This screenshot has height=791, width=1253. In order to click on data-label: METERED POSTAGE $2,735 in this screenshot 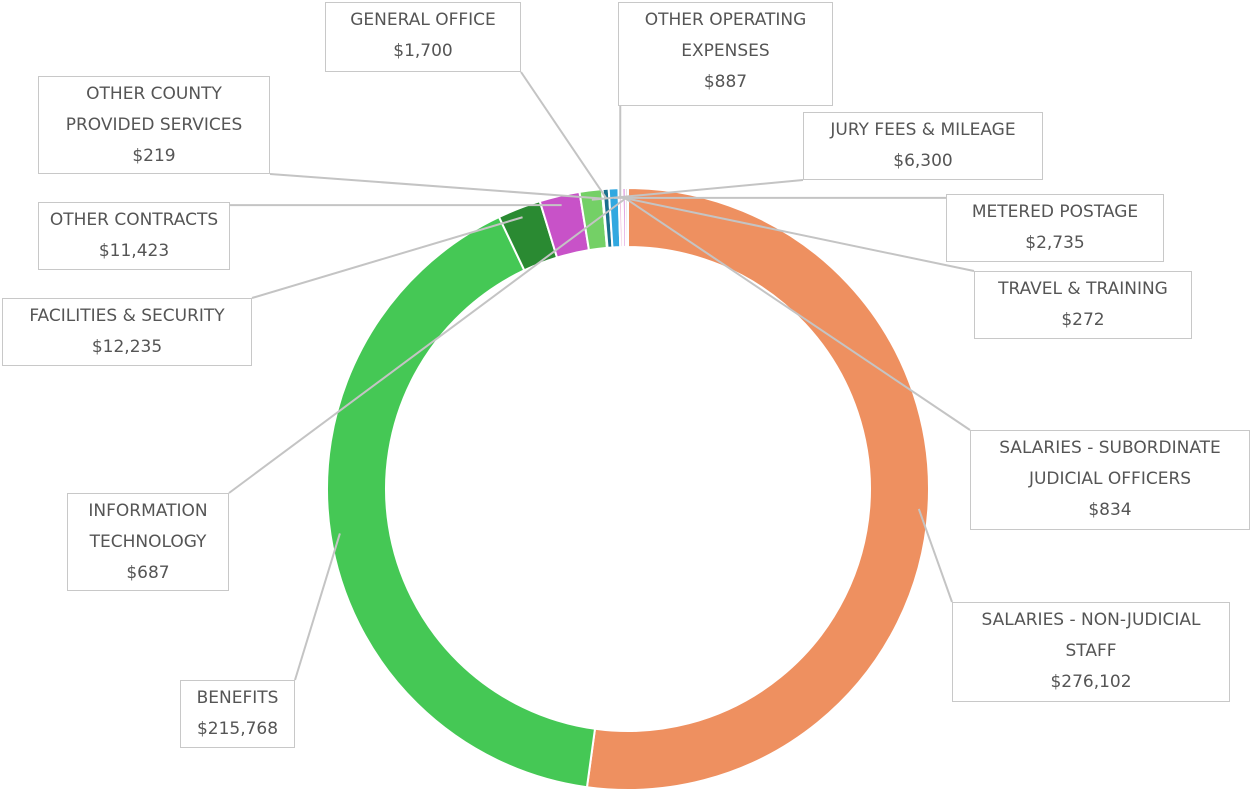, I will do `click(1055, 228)`.